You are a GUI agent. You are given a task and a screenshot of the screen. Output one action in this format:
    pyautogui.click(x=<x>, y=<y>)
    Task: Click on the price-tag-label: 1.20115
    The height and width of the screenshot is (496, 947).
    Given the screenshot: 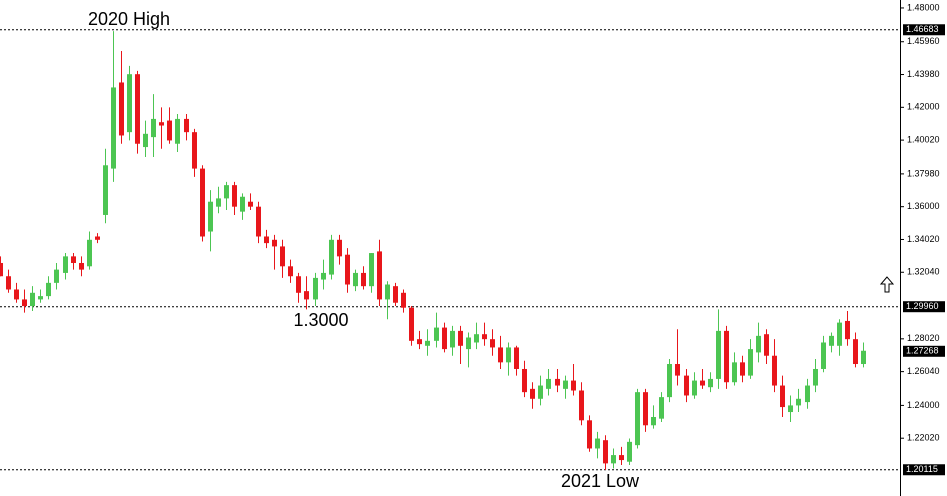 What is the action you would take?
    pyautogui.click(x=922, y=469)
    